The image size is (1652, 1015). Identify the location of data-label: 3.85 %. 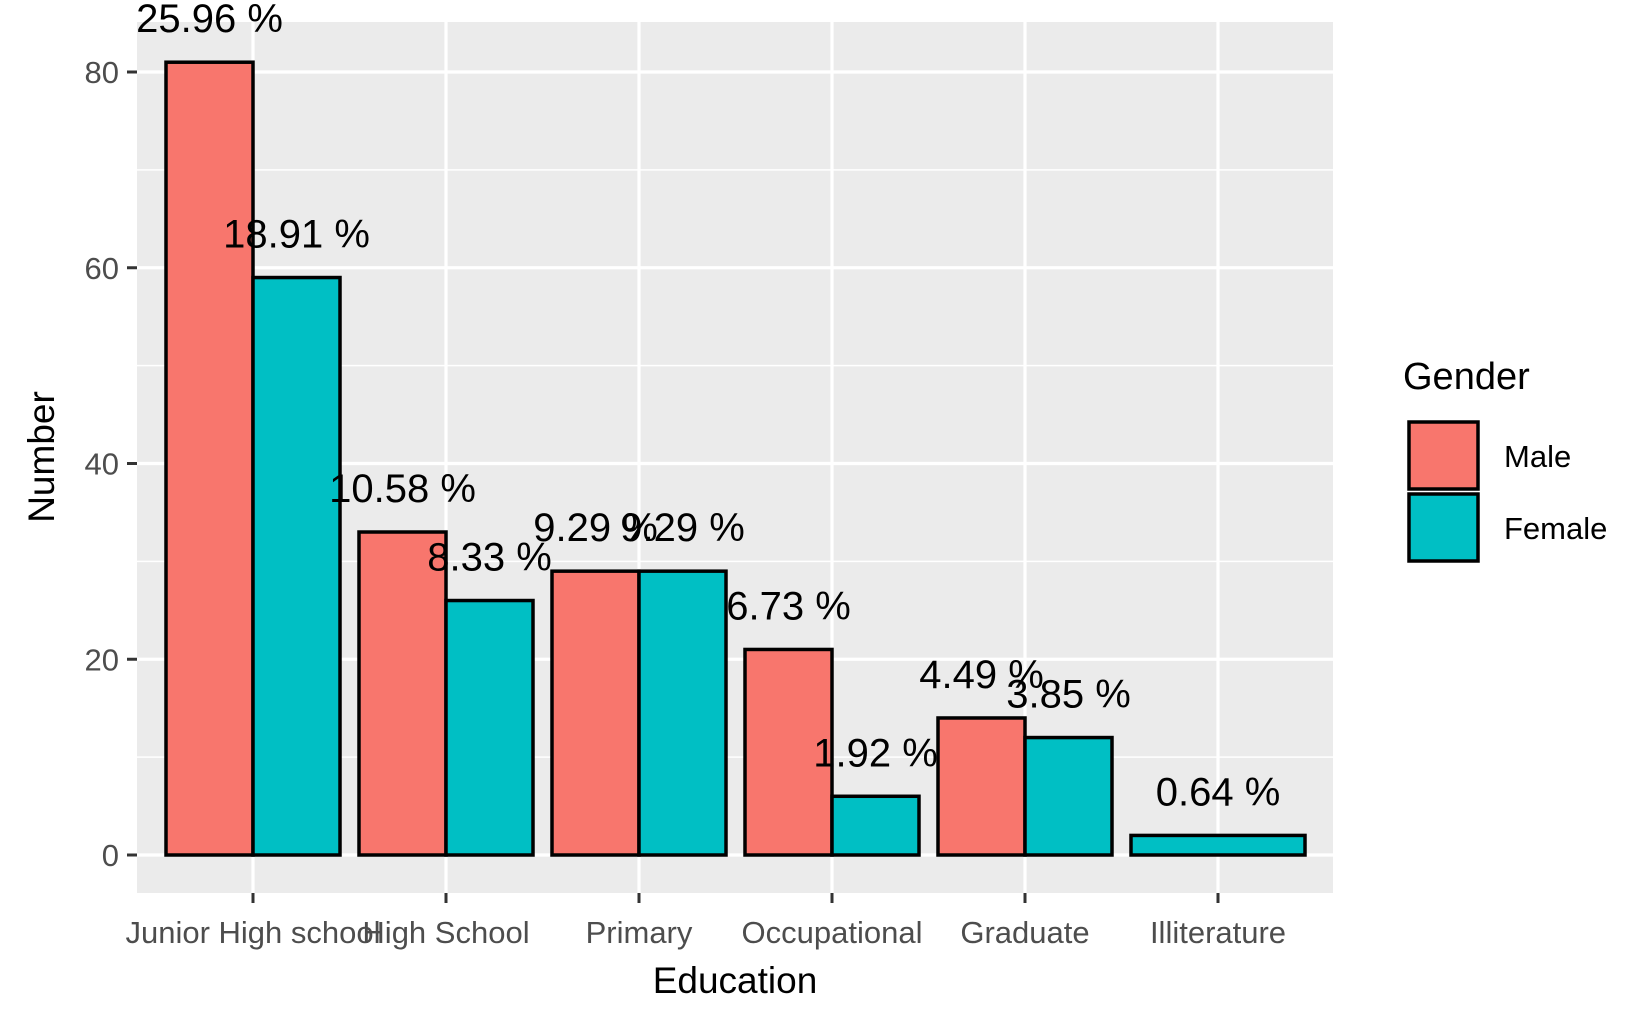
(1068, 695).